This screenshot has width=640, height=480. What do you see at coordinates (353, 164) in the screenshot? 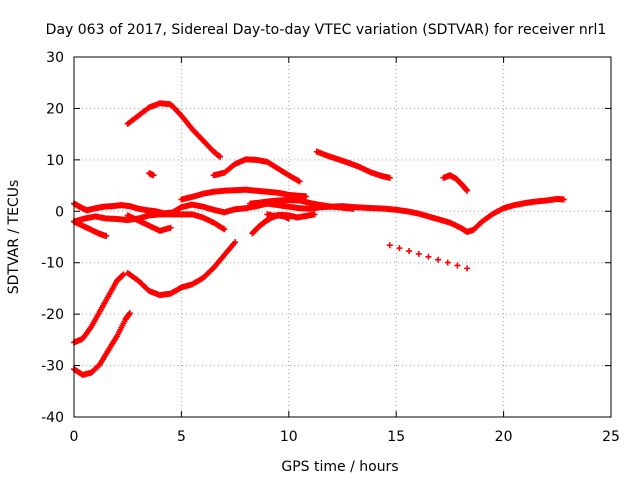
I see `series-arc-k` at bounding box center [353, 164].